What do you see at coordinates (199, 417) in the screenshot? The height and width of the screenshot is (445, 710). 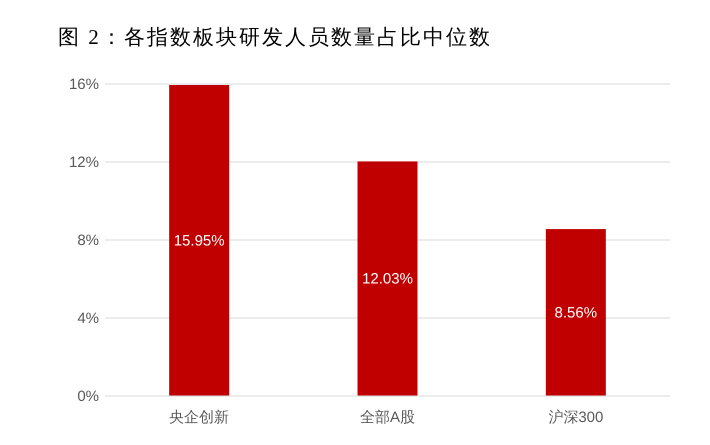 I see `x-tick-label: 央企创新` at bounding box center [199, 417].